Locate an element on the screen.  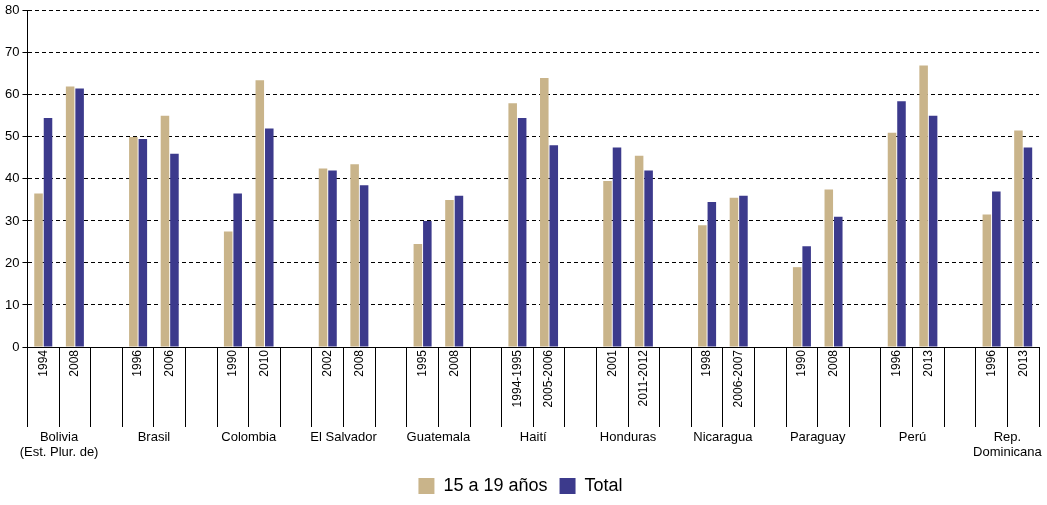
text: Perú is located at coordinates (912, 437).